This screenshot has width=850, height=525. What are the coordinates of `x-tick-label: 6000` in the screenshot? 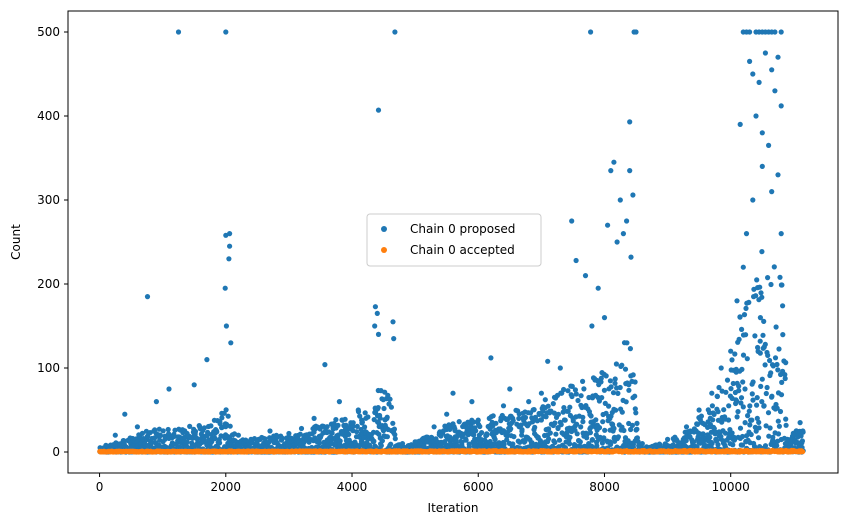 It's located at (478, 487).